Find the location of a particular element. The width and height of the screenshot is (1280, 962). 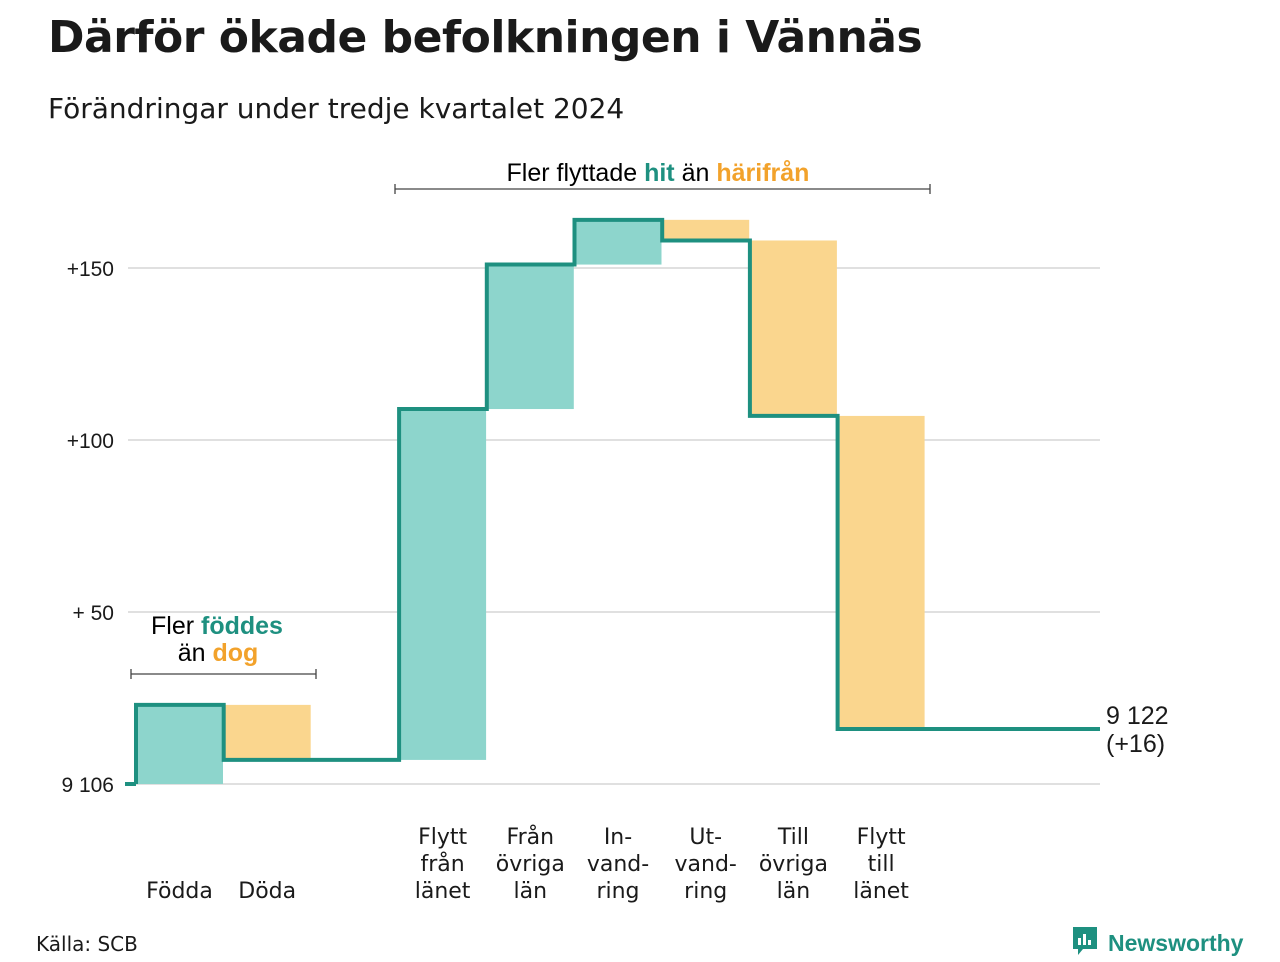

category-label: Döda is located at coordinates (267, 891).